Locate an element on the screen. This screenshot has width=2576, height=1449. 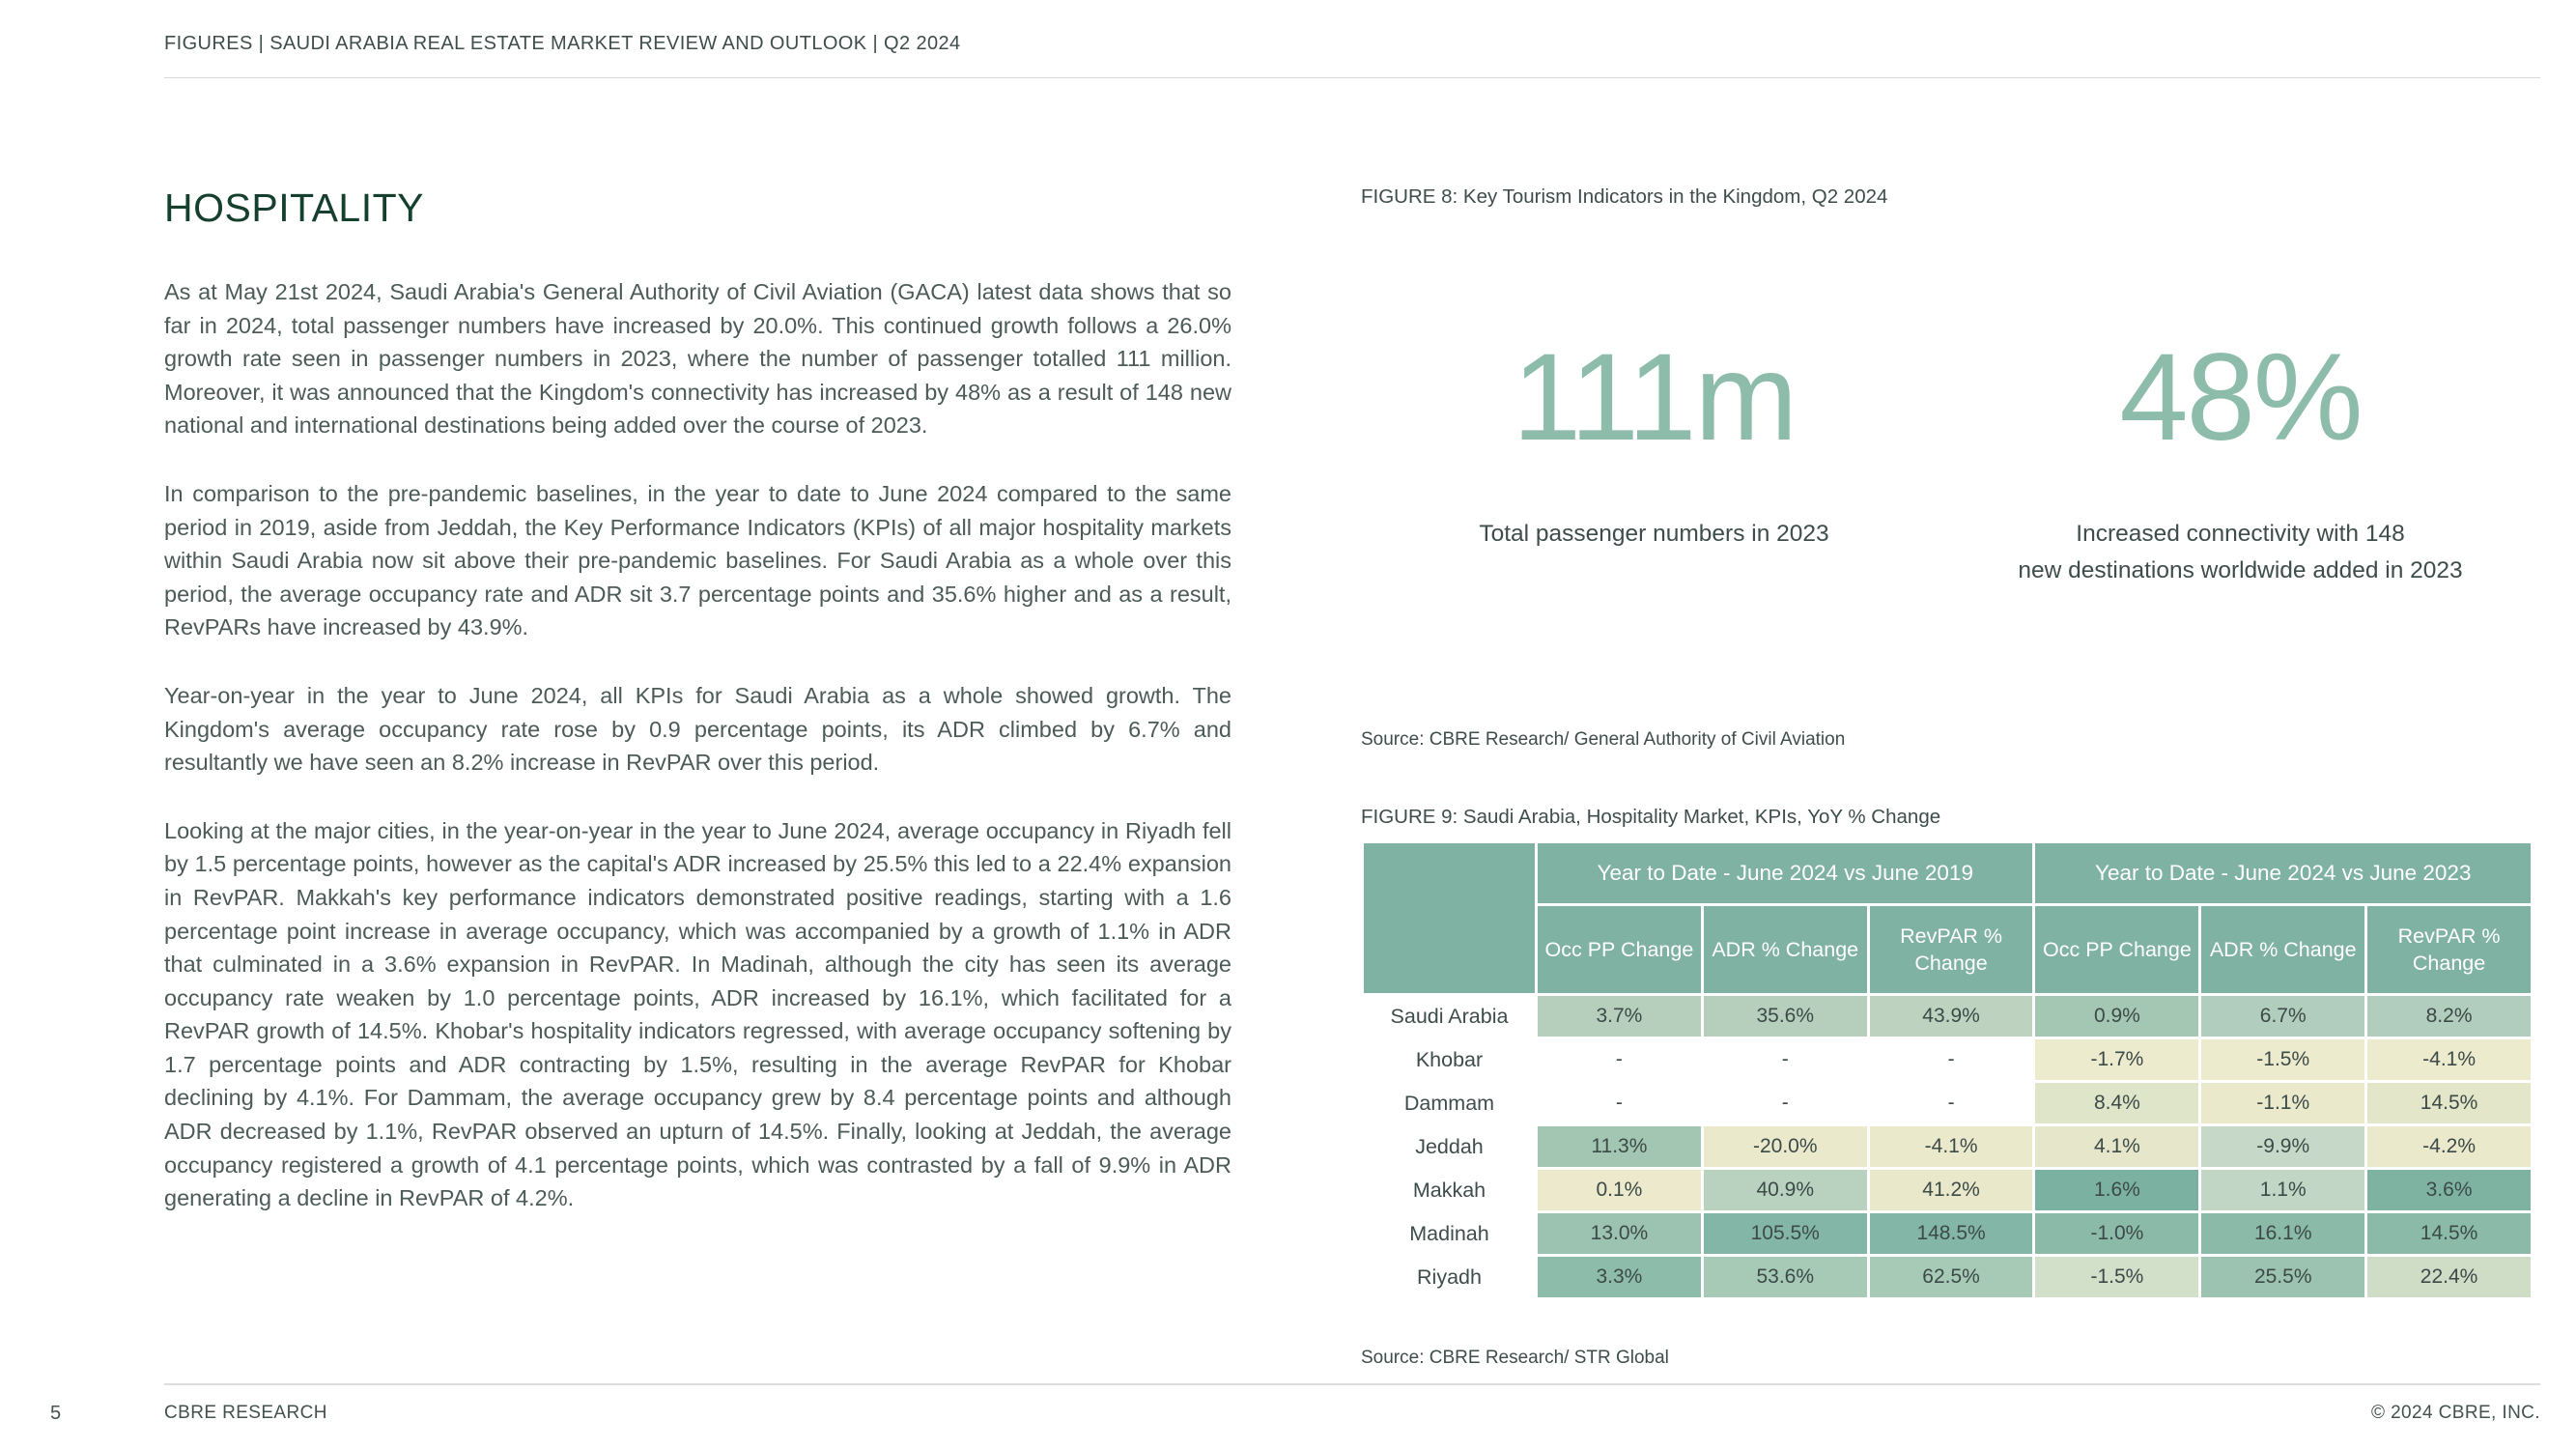
kpi-cell: 41.2% is located at coordinates (1951, 1190).